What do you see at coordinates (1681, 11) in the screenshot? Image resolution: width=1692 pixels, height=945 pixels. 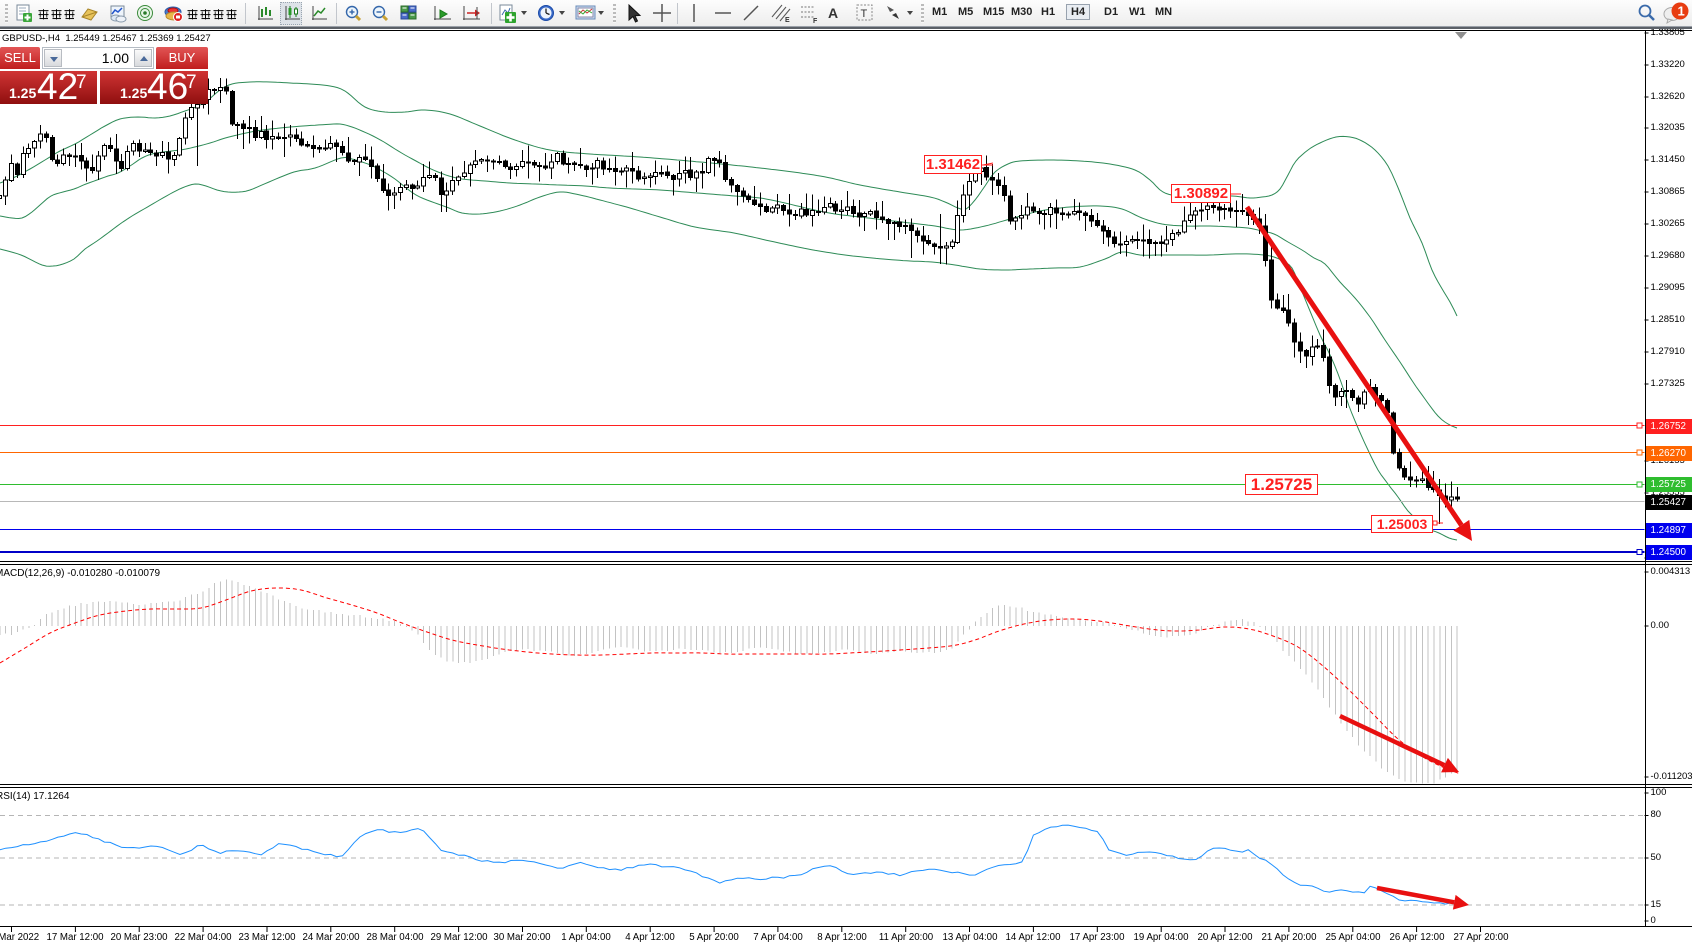 I see `svg-text: 1` at bounding box center [1681, 11].